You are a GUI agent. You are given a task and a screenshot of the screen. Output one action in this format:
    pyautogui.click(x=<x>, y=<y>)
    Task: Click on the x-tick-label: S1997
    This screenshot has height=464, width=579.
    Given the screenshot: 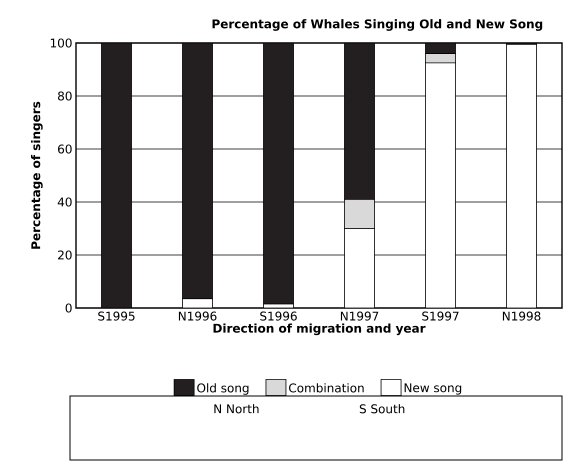 What is the action you would take?
    pyautogui.click(x=440, y=316)
    